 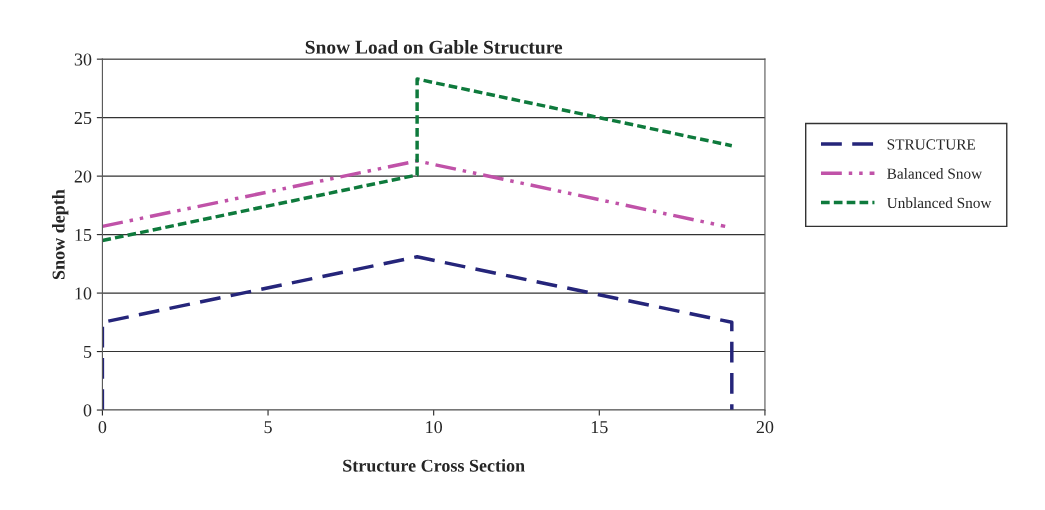 What do you see at coordinates (102, 427) in the screenshot?
I see `x-tick-label: 0` at bounding box center [102, 427].